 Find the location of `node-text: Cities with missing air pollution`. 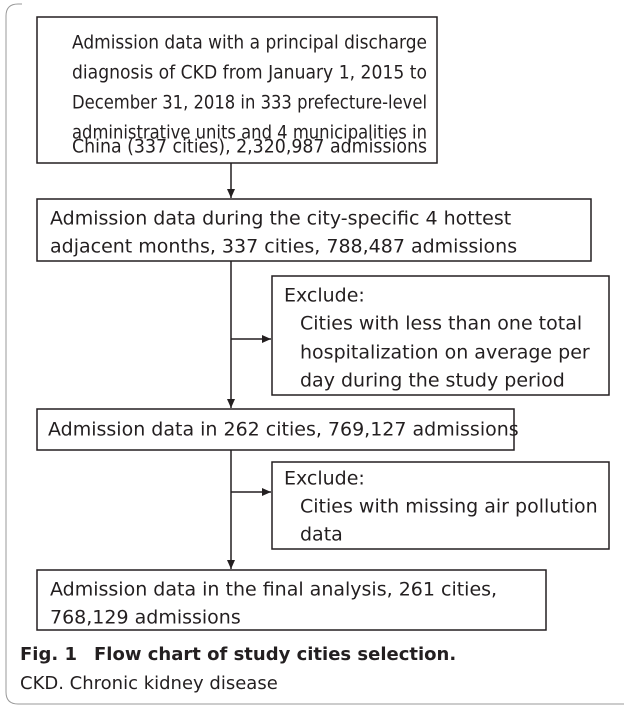

node-text: Cities with missing air pollution is located at coordinates (449, 507).